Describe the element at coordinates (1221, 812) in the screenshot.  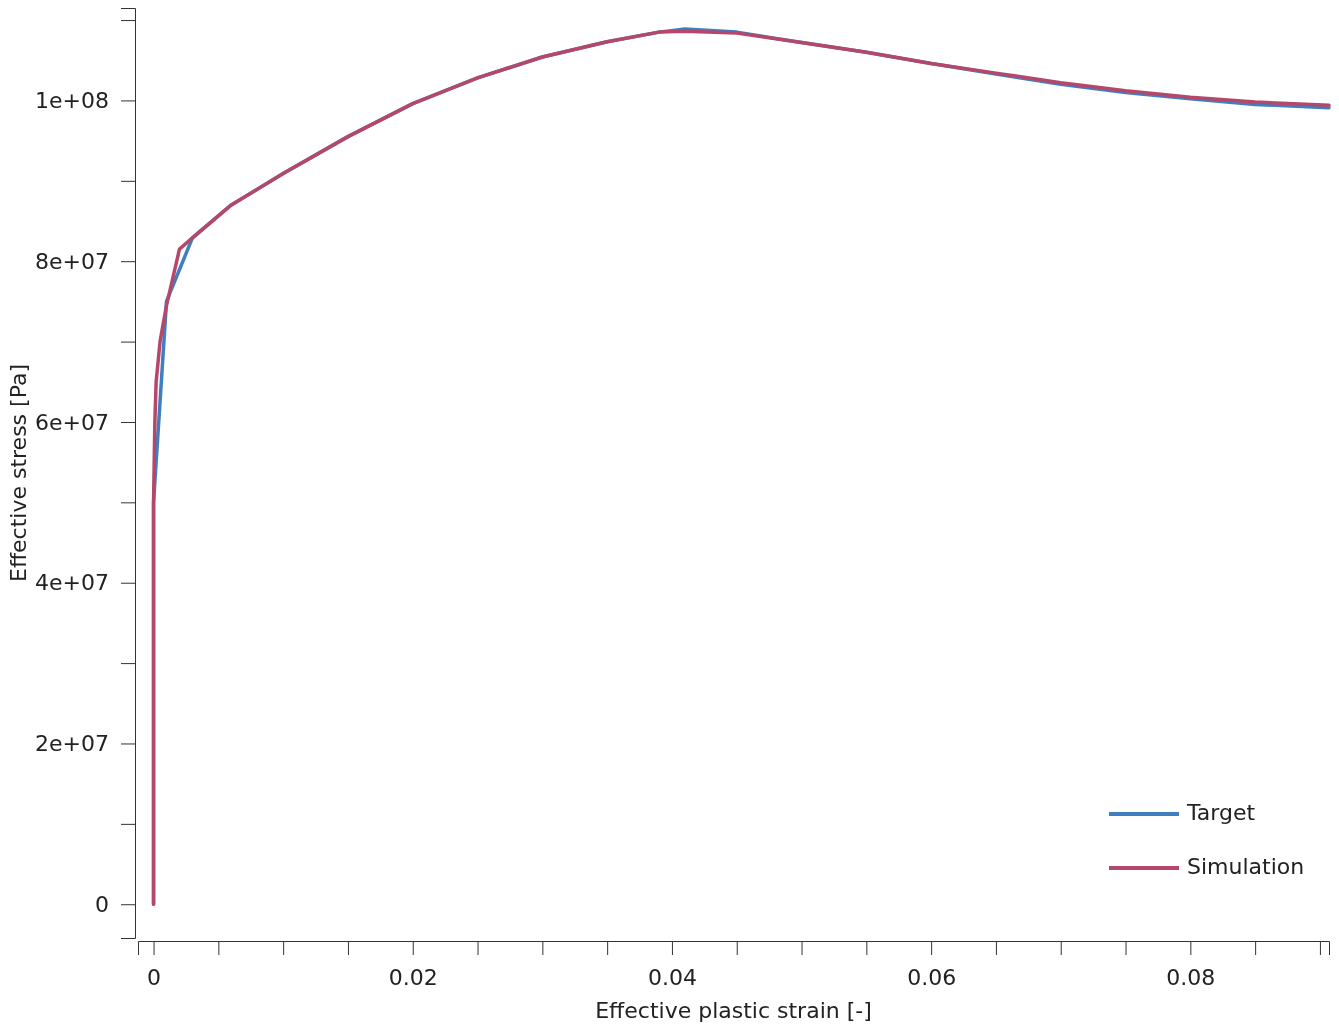
I see `legend-label: Target` at that location.